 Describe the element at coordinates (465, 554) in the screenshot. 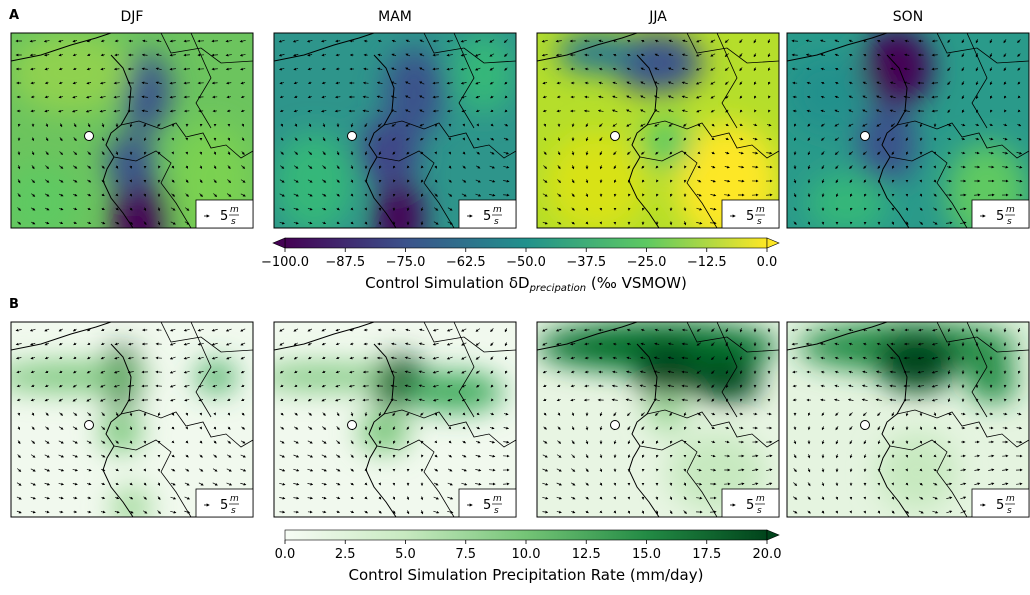

I see `colorbar-tick-label: 7.5` at that location.